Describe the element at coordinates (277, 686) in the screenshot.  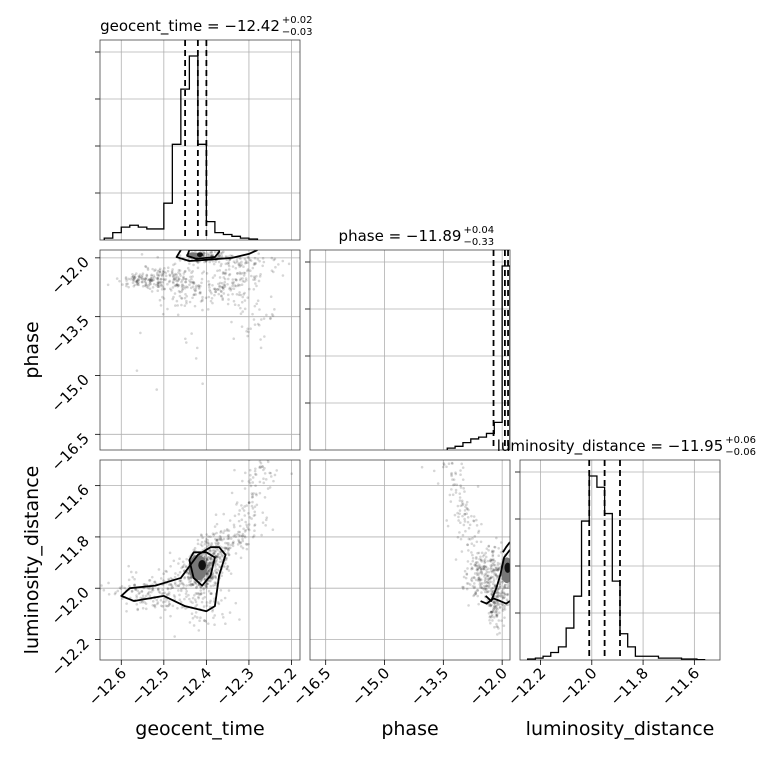
I see `xtick-label-geocent_time-4: −12.2` at that location.